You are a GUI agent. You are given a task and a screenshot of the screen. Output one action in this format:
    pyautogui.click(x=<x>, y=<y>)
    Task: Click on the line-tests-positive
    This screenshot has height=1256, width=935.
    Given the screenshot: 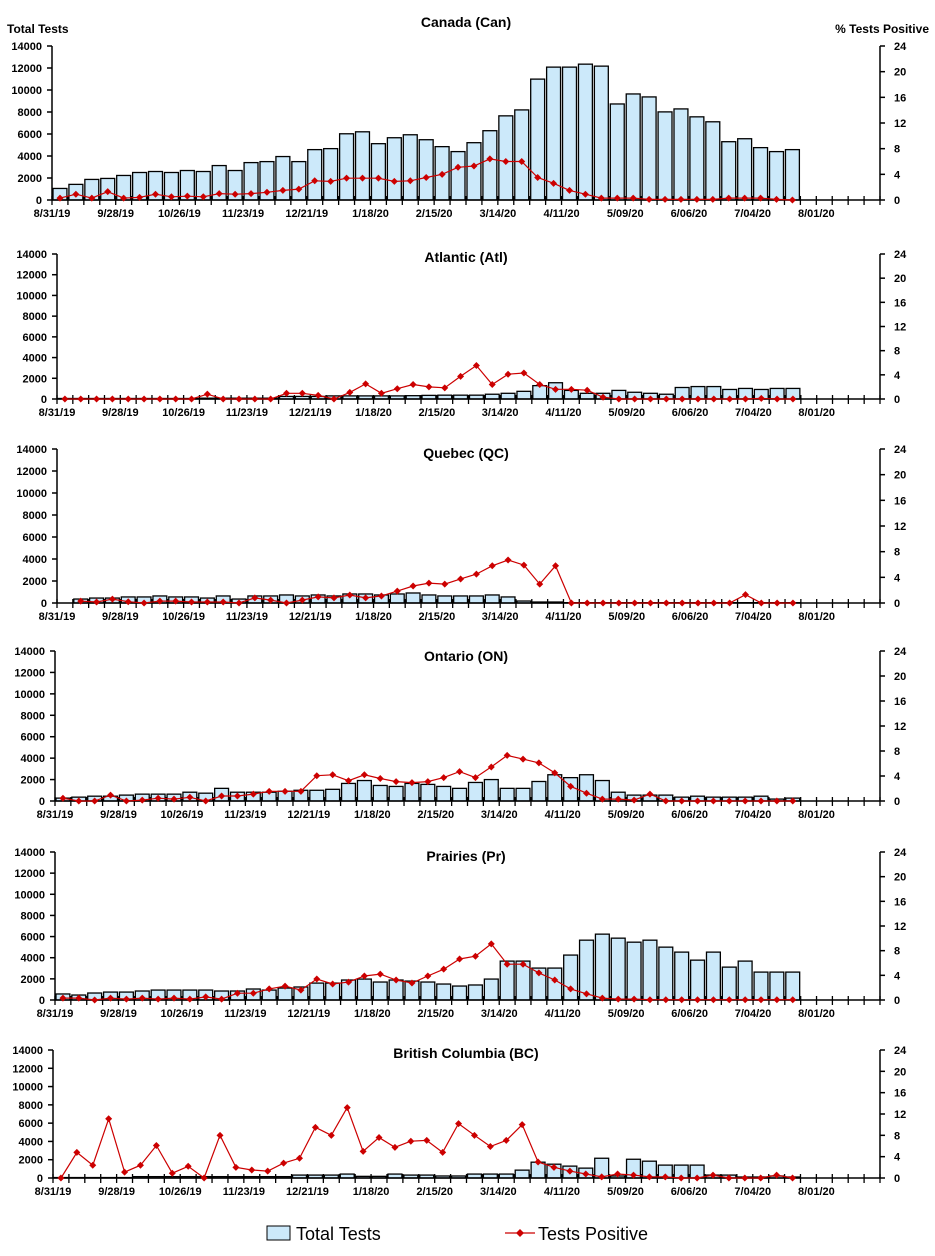 What is the action you would take?
    pyautogui.click(x=436, y=581)
    